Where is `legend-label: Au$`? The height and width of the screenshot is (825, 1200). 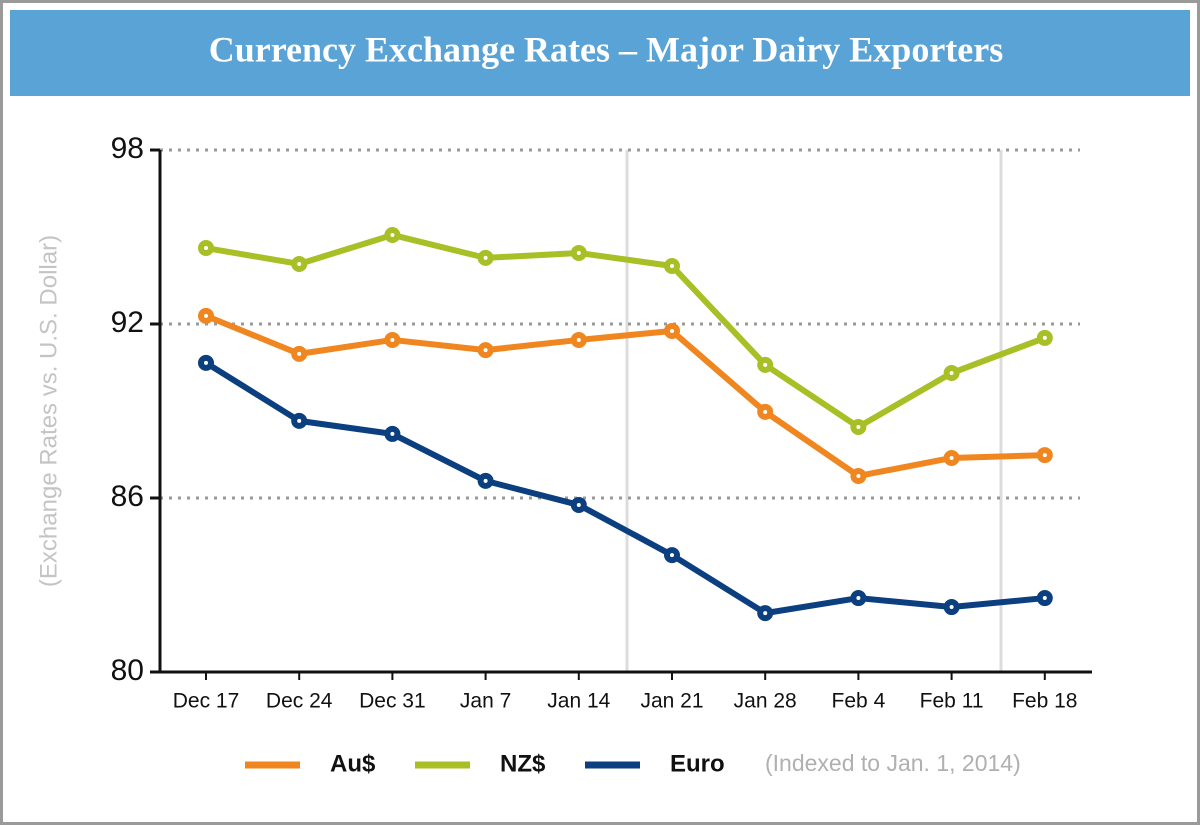
legend-label: Au$ is located at coordinates (353, 763).